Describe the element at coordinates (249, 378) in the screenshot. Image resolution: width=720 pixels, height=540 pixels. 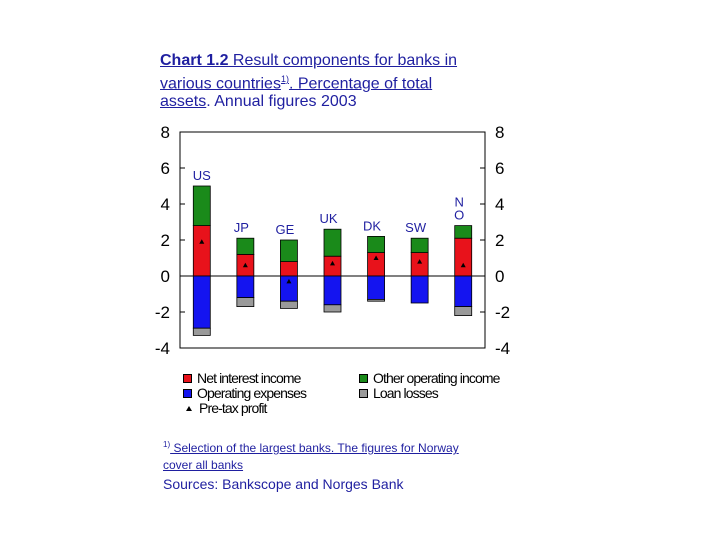
I see `legend-label: Net interest income` at that location.